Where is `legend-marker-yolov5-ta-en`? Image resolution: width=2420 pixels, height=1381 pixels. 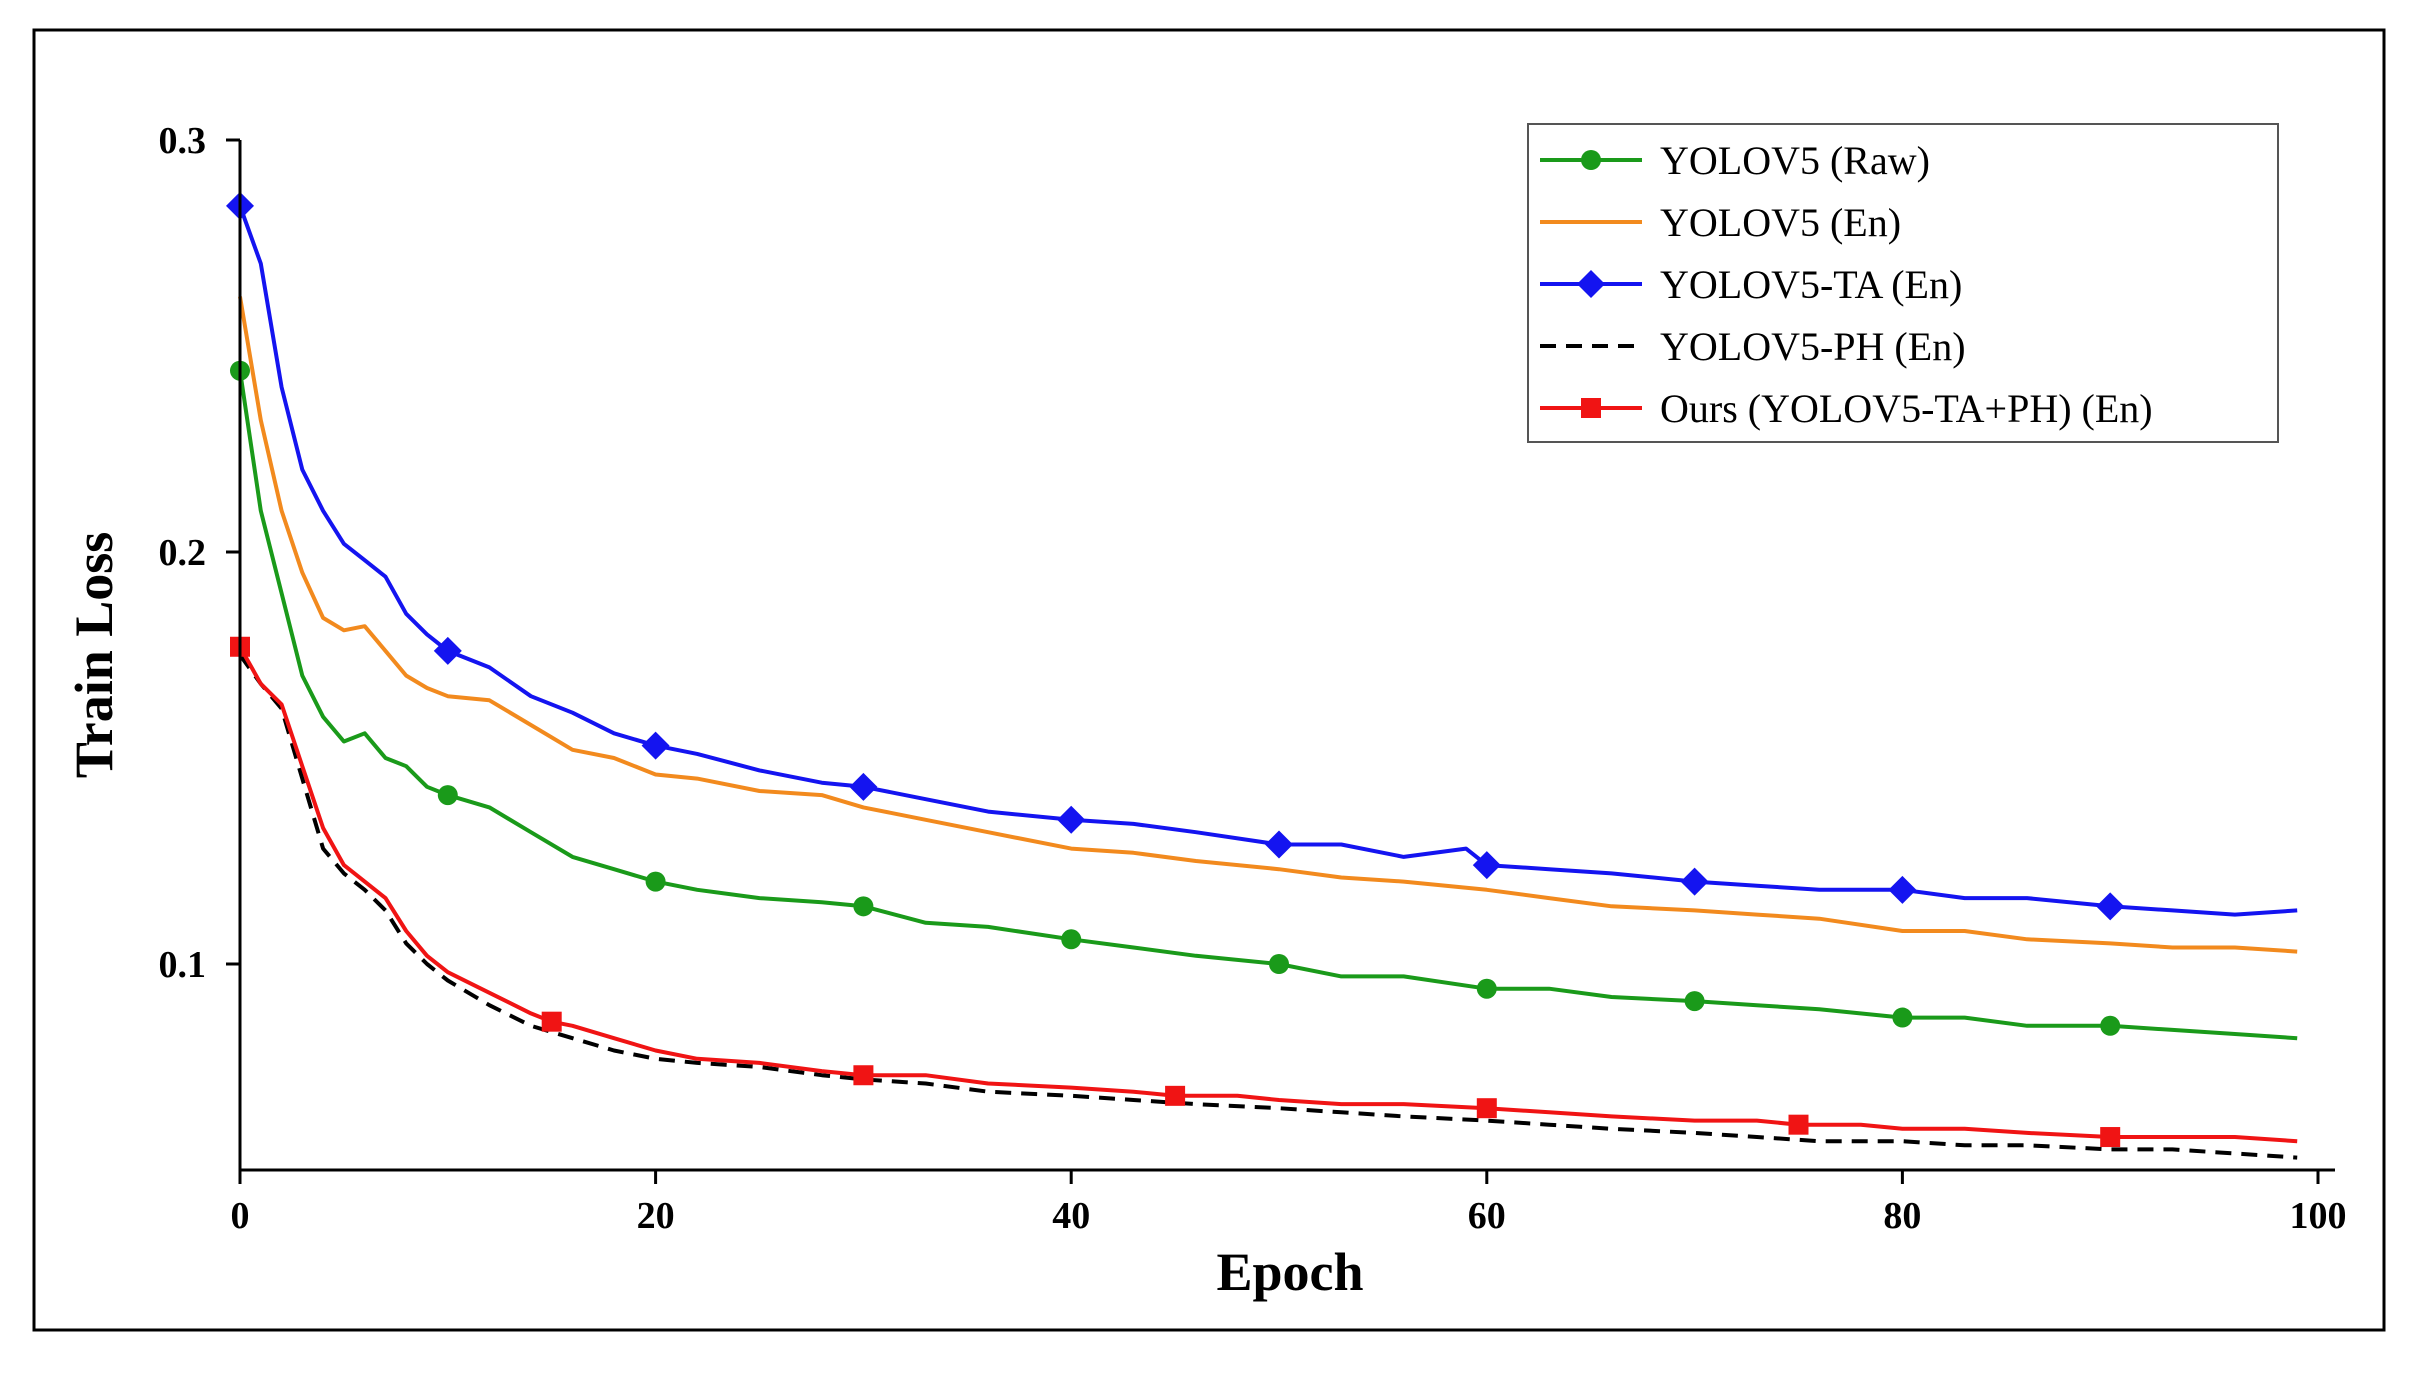
legend-marker-yolov5-ta-en is located at coordinates (1591, 284).